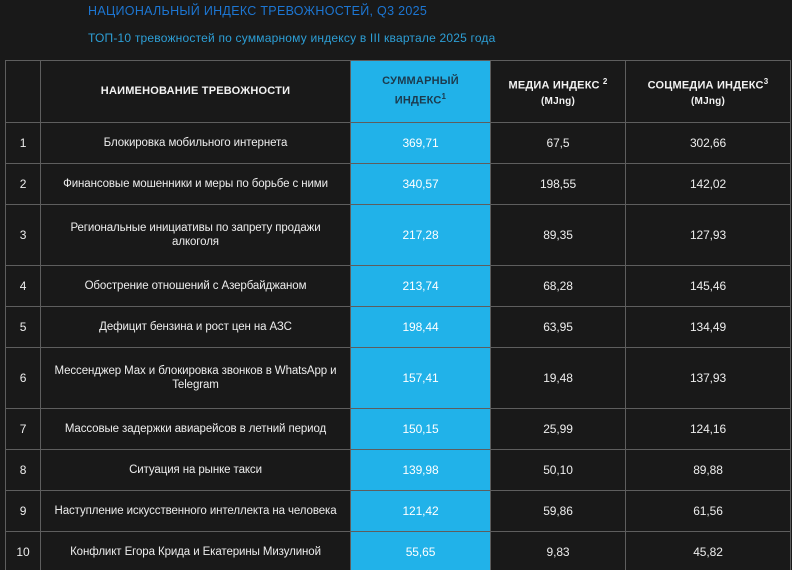  I want to click on media-index-cell: 19,48, so click(558, 378).